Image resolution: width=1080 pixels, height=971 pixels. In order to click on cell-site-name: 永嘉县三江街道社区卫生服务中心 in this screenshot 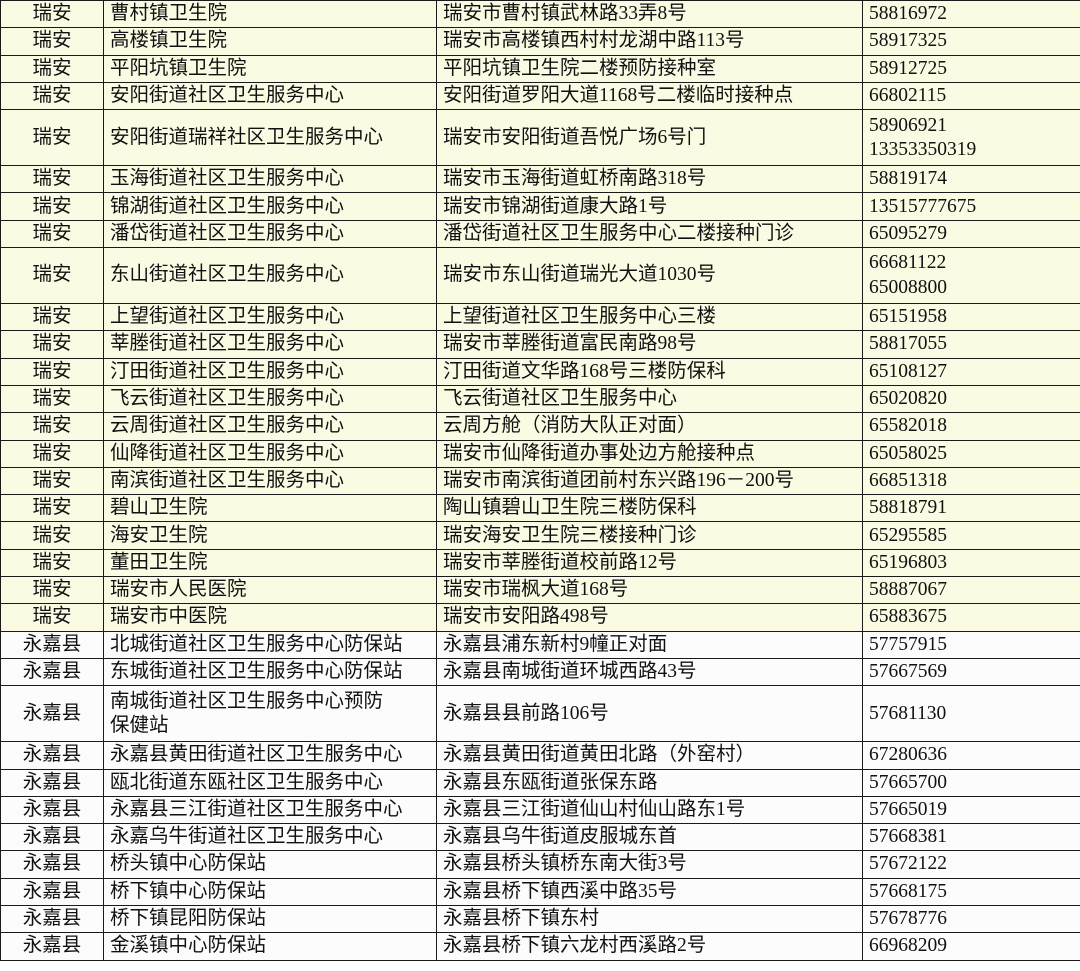, I will do `click(270, 810)`.